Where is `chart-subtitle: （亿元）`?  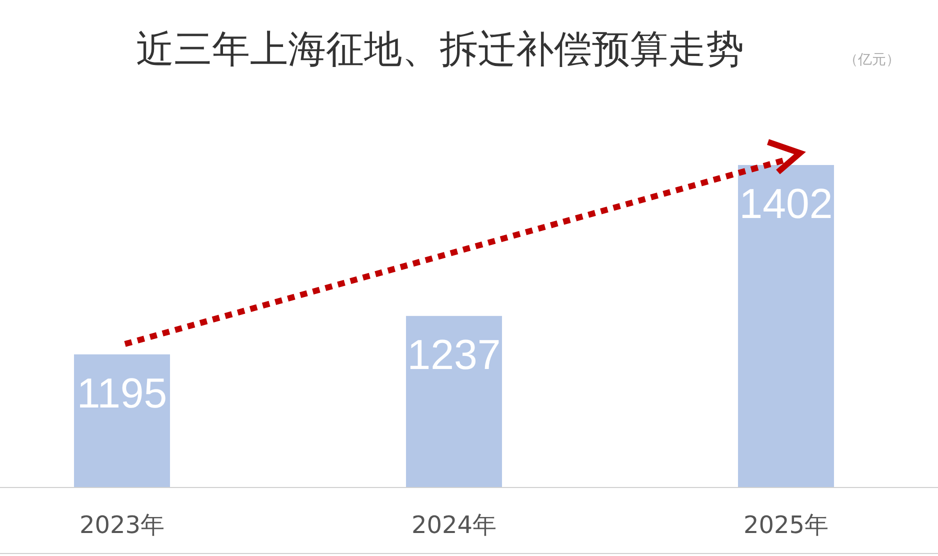
chart-subtitle: （亿元） is located at coordinates (872, 60).